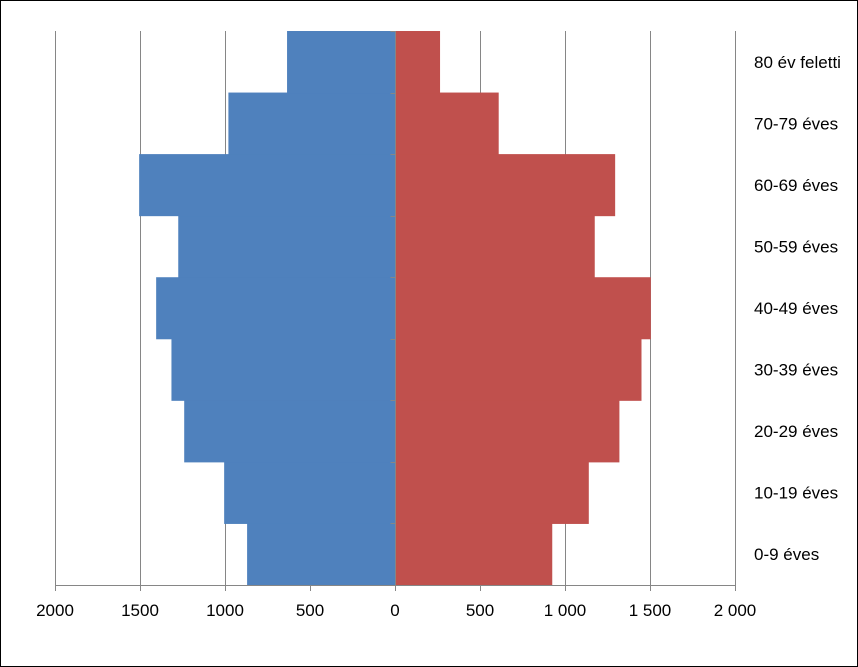 This screenshot has width=858, height=667. I want to click on category-label: 40-49 éves, so click(796, 308).